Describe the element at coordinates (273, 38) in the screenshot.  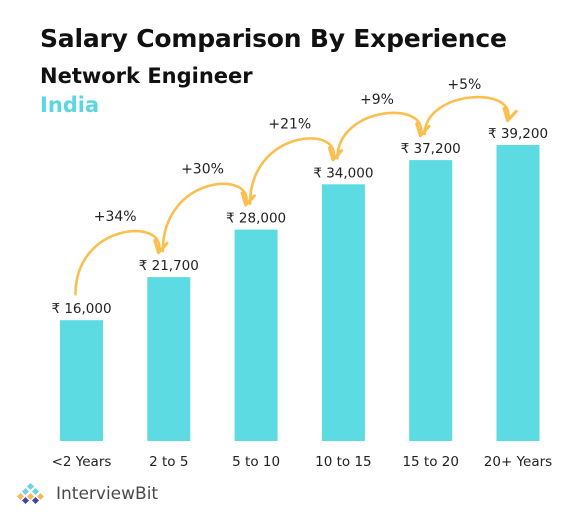
I see `chart-title: Salary Comparison By Experience` at that location.